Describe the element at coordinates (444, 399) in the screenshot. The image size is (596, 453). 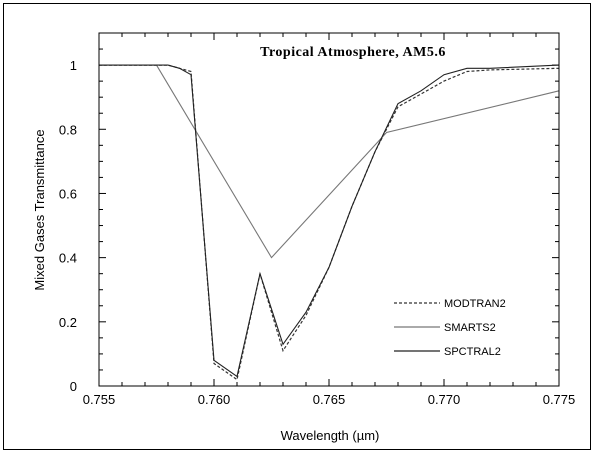
I see `x-tick-label: 0.770` at that location.